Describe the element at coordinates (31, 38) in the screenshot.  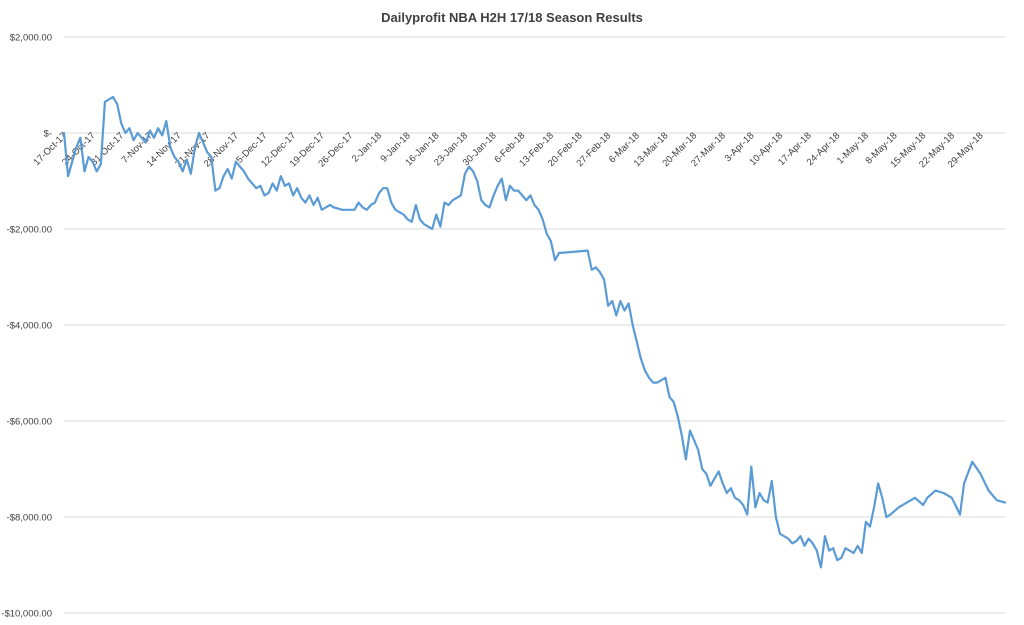
I see `y-tick-label: $2,000.00` at that location.